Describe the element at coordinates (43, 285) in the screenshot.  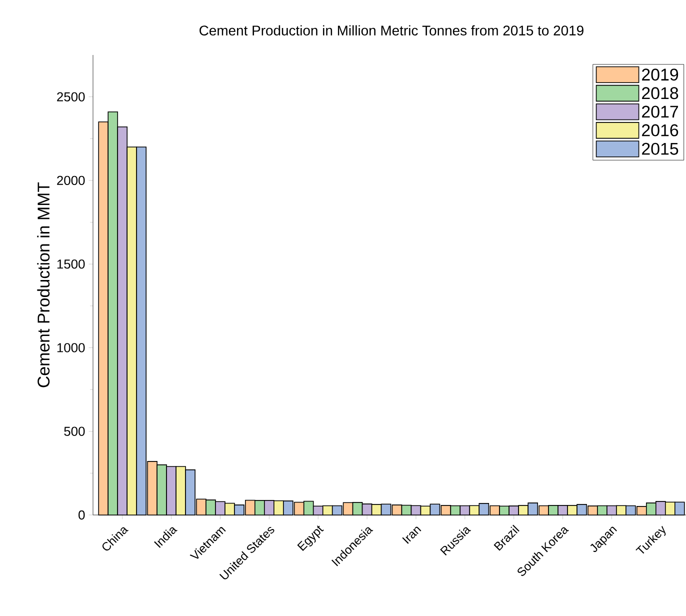
I see `y-axis-title: Cement Production in MMT` at that location.